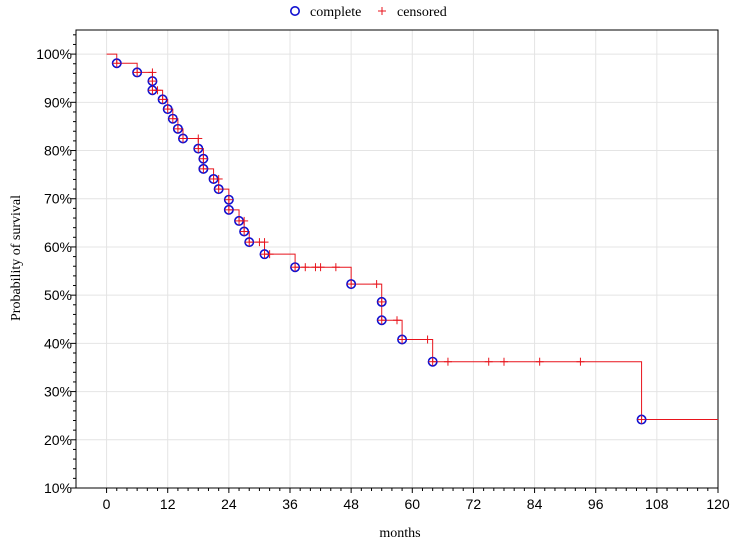 The image size is (739, 543). What do you see at coordinates (16, 258) in the screenshot?
I see `y-axis-label: Probability of survival` at bounding box center [16, 258].